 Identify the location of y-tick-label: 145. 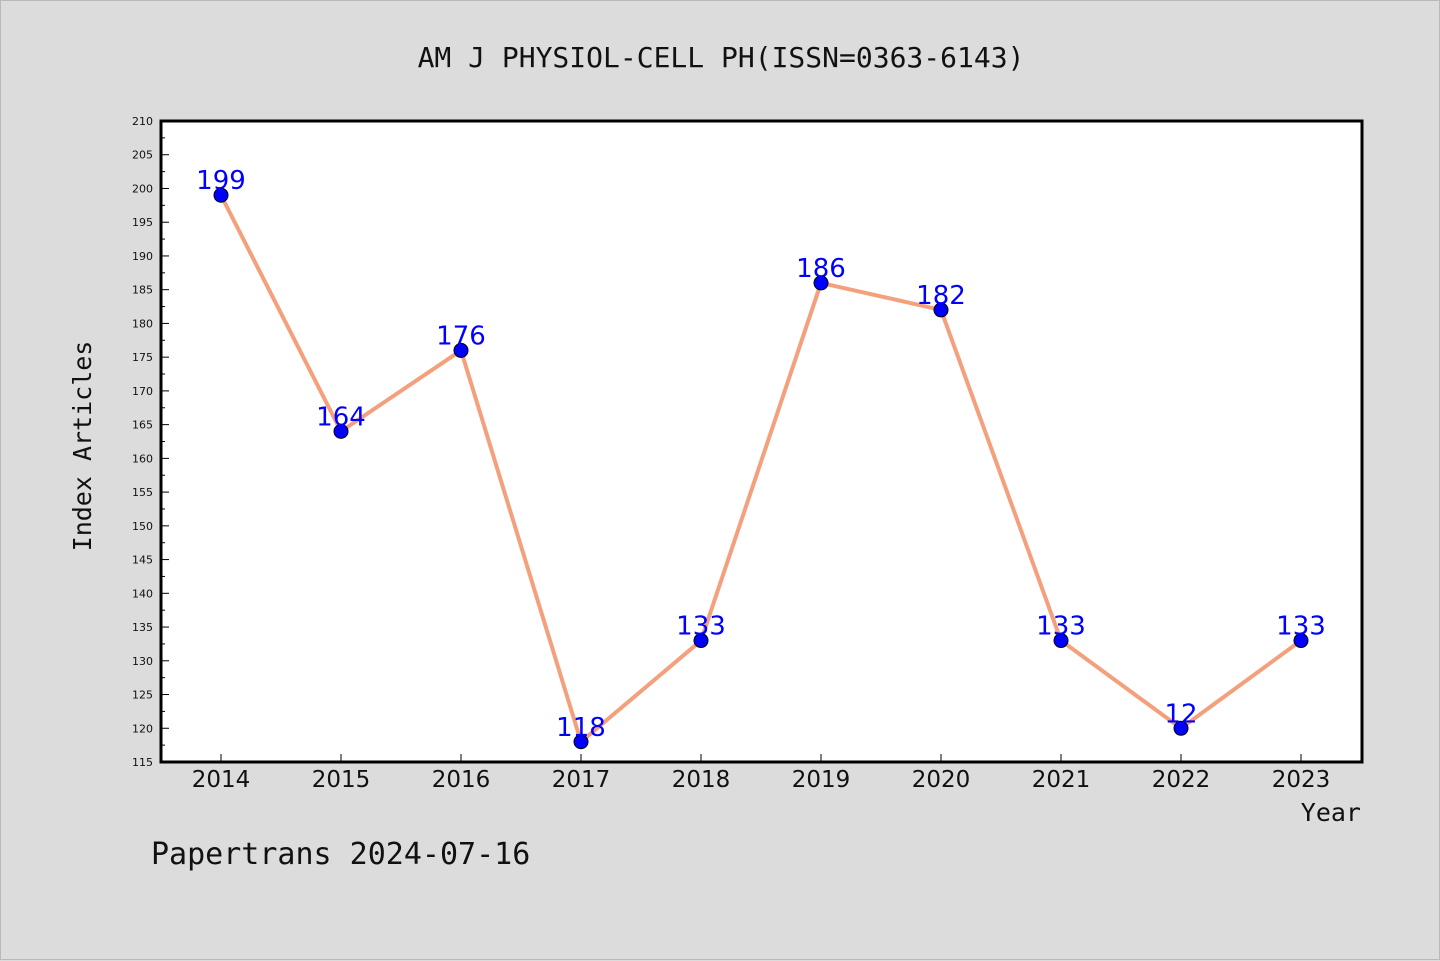
(142, 560).